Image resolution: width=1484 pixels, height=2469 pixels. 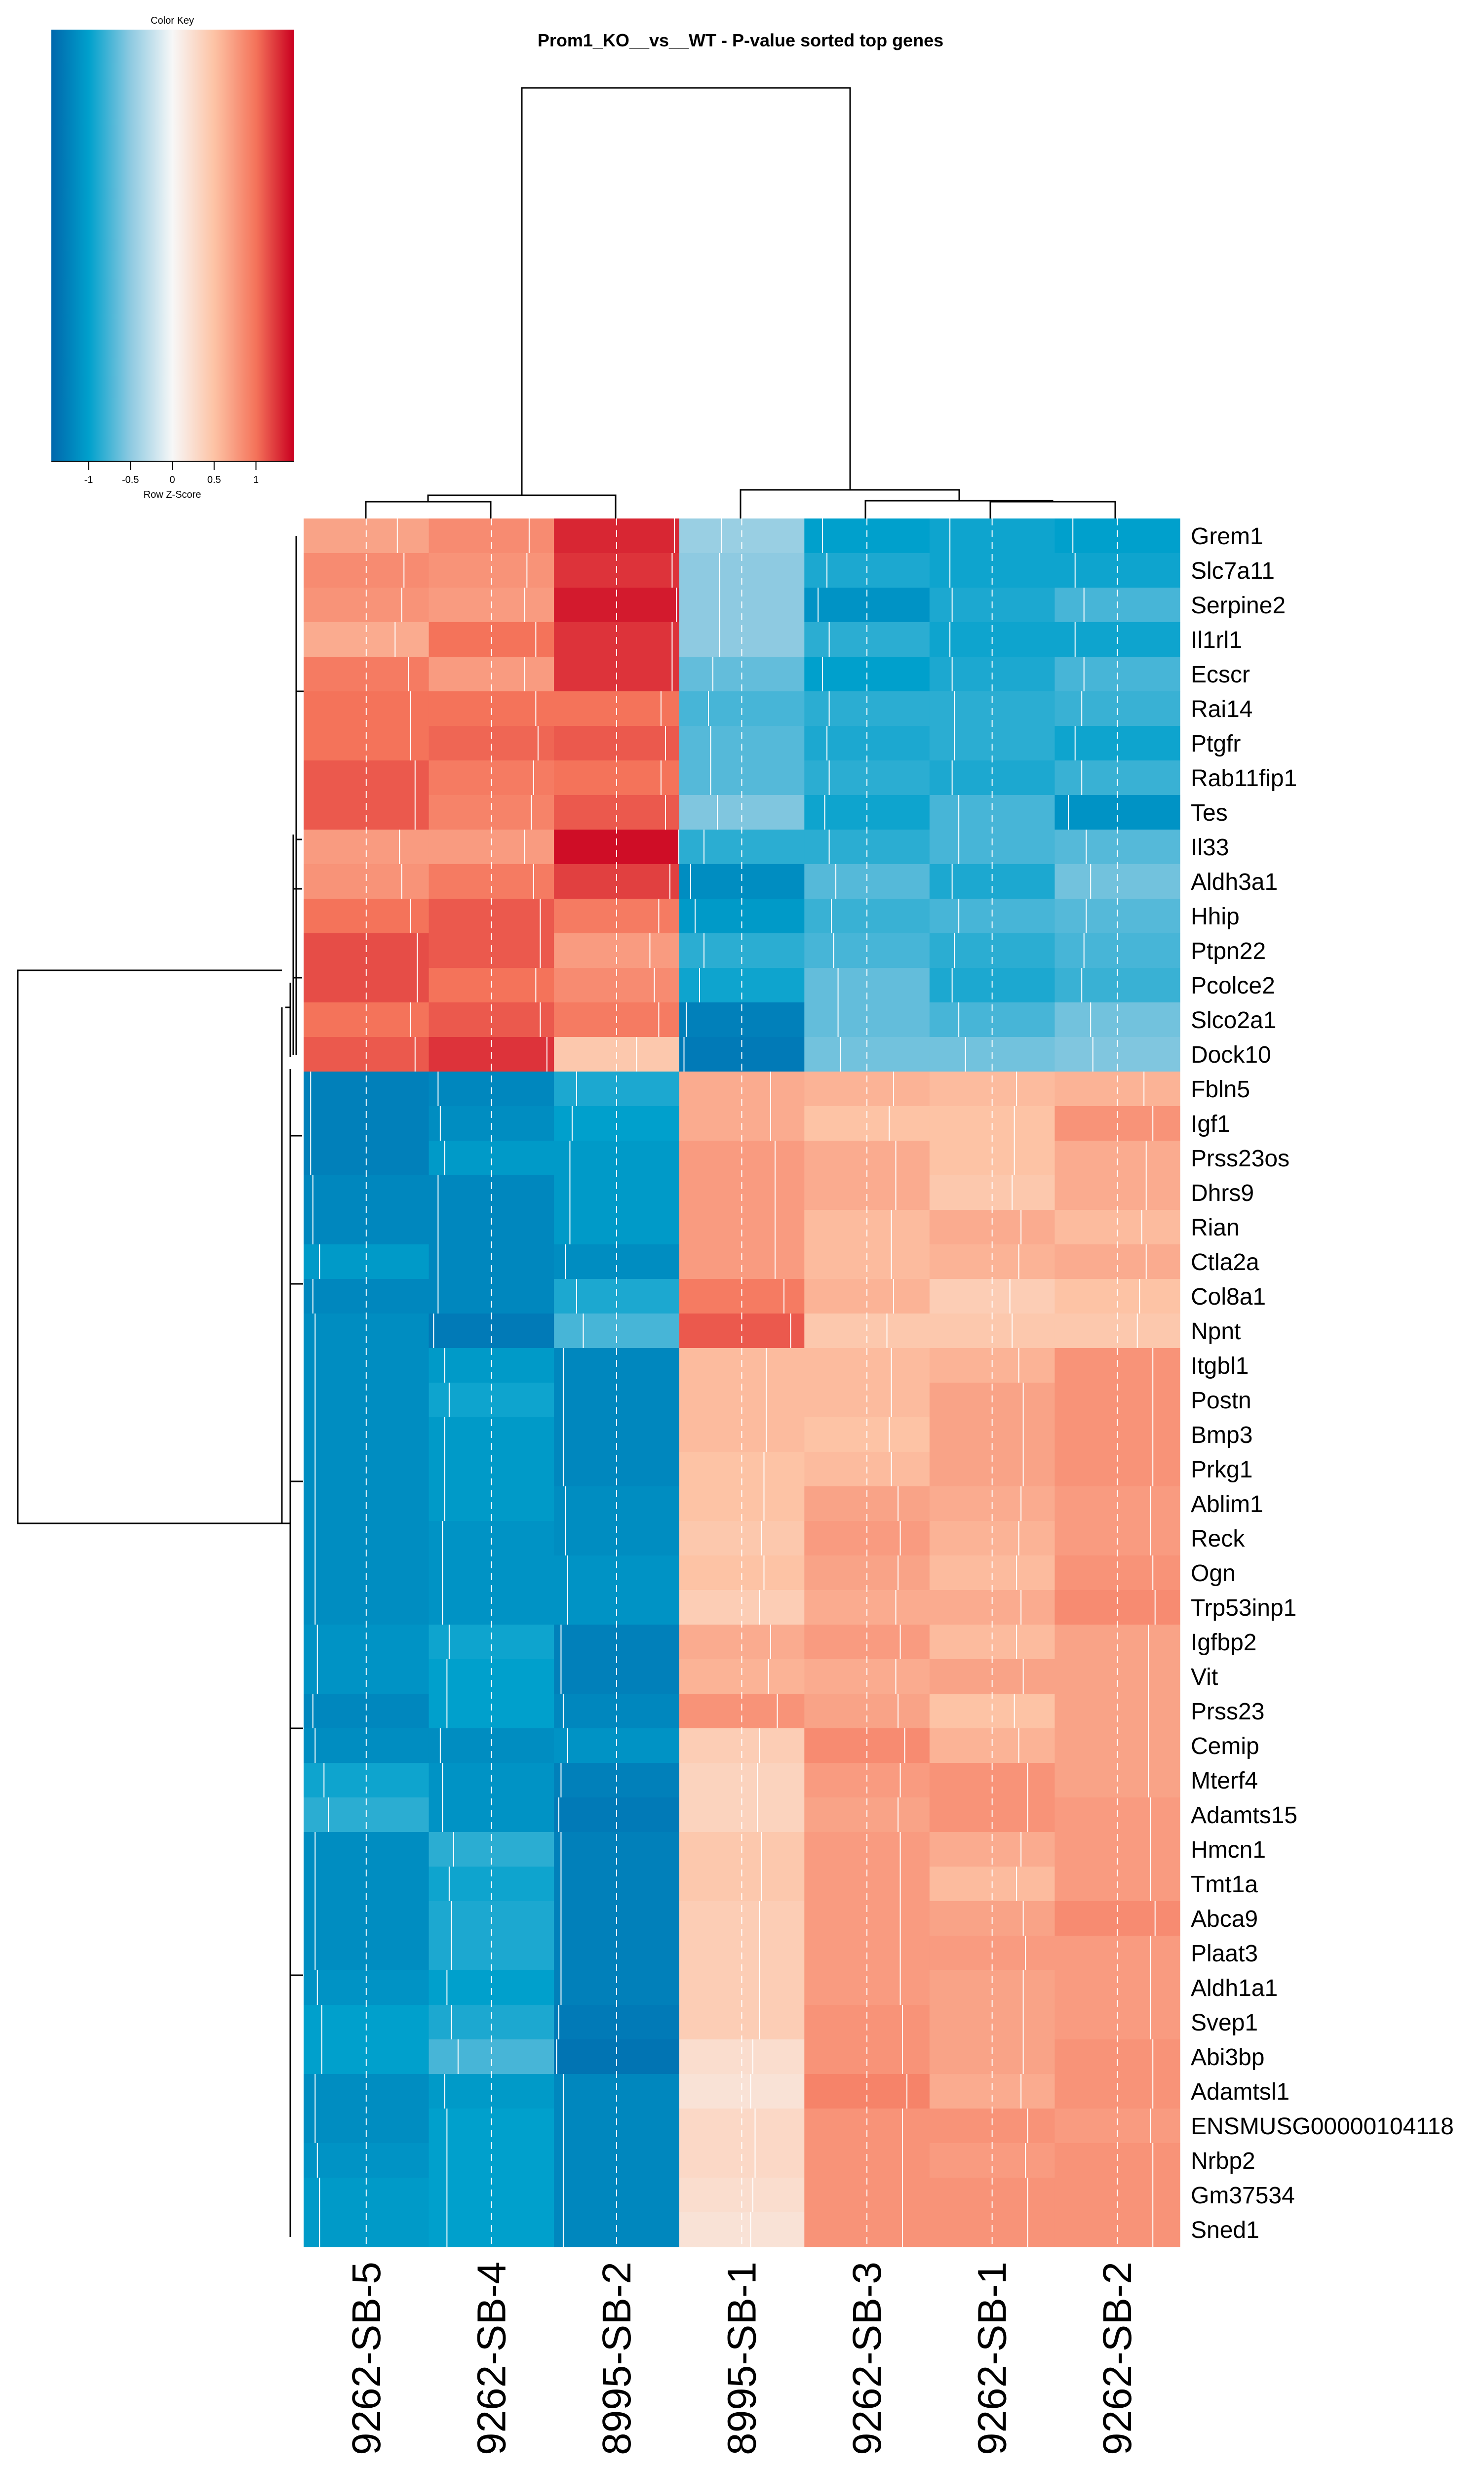 What do you see at coordinates (1225, 1919) in the screenshot?
I see `row-label: Abca9` at bounding box center [1225, 1919].